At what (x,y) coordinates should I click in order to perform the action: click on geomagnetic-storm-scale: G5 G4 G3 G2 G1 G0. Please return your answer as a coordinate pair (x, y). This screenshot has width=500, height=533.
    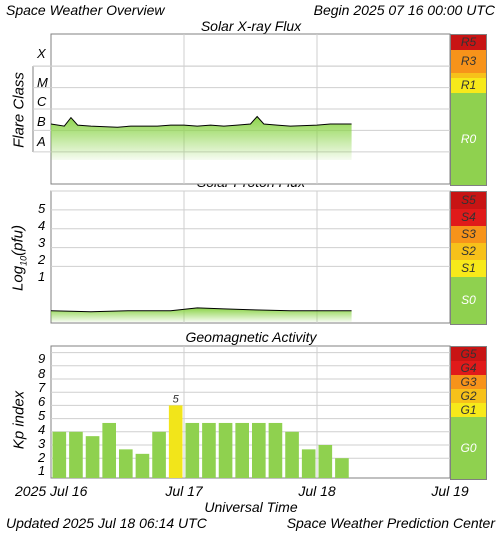
    Looking at the image, I should click on (468, 413).